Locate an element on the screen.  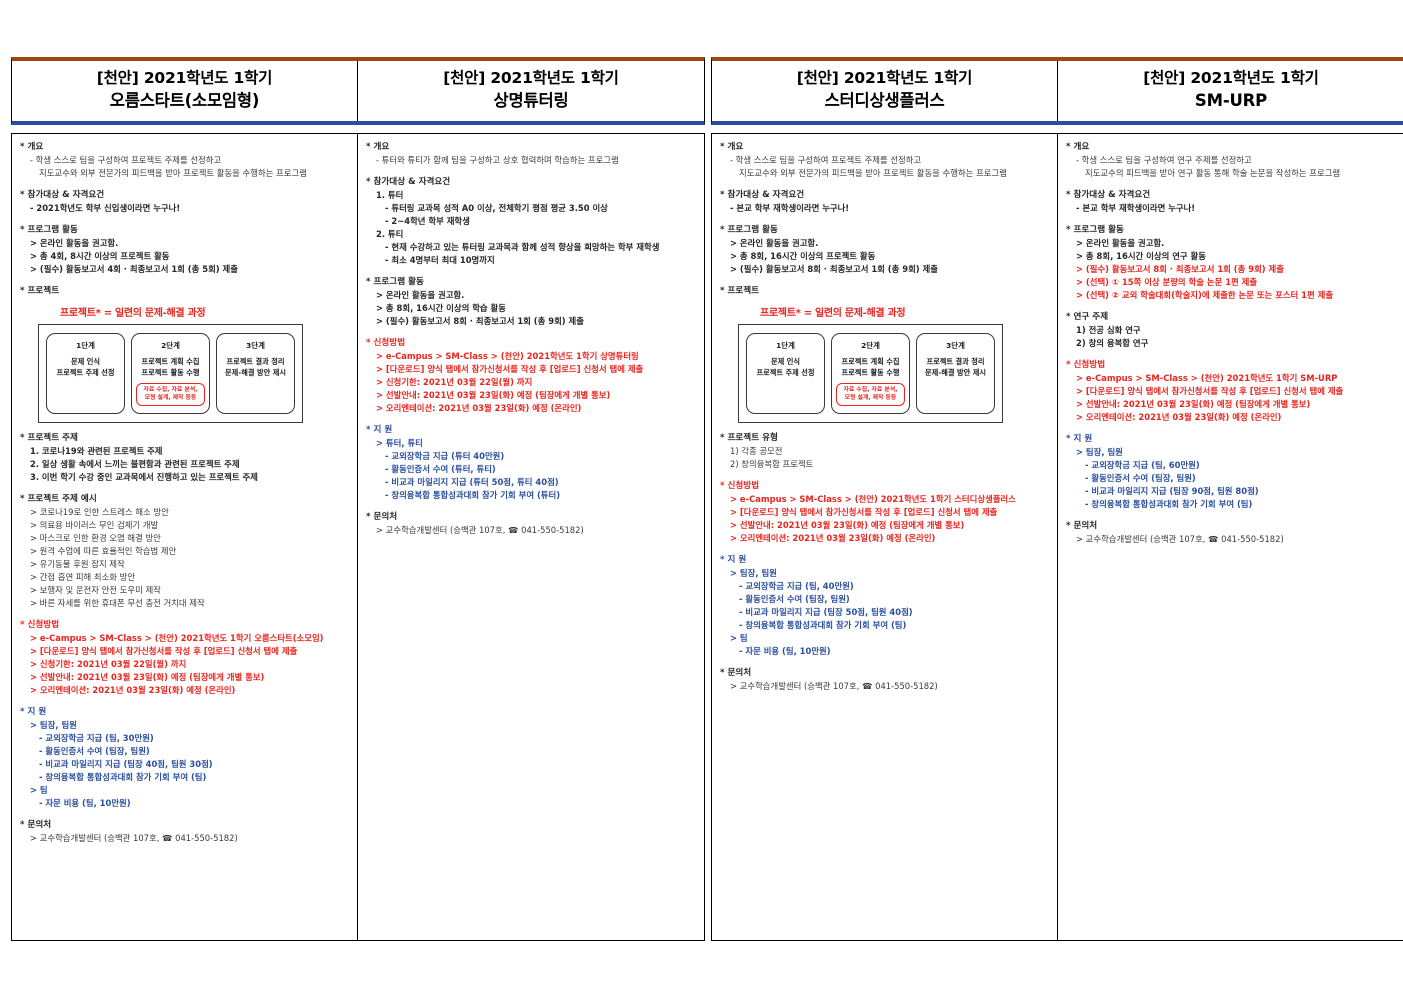
section-line: > 총 8회, 16시간 이상의 학습 활동 is located at coordinates (441, 308).